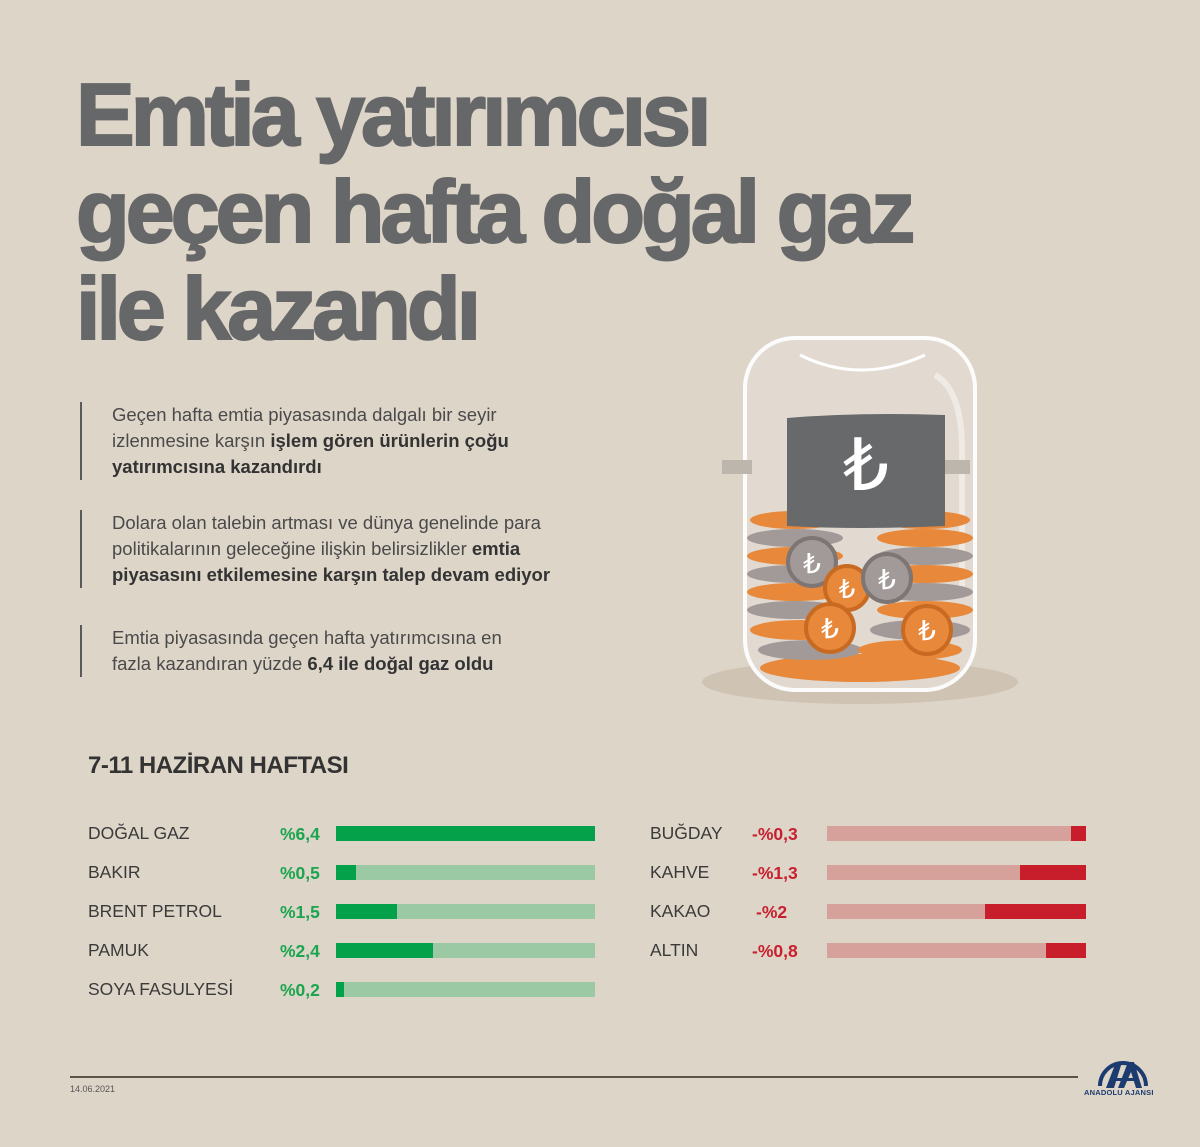 The height and width of the screenshot is (1147, 1200). What do you see at coordinates (118, 950) in the screenshot?
I see `bar-label: PAMUK` at bounding box center [118, 950].